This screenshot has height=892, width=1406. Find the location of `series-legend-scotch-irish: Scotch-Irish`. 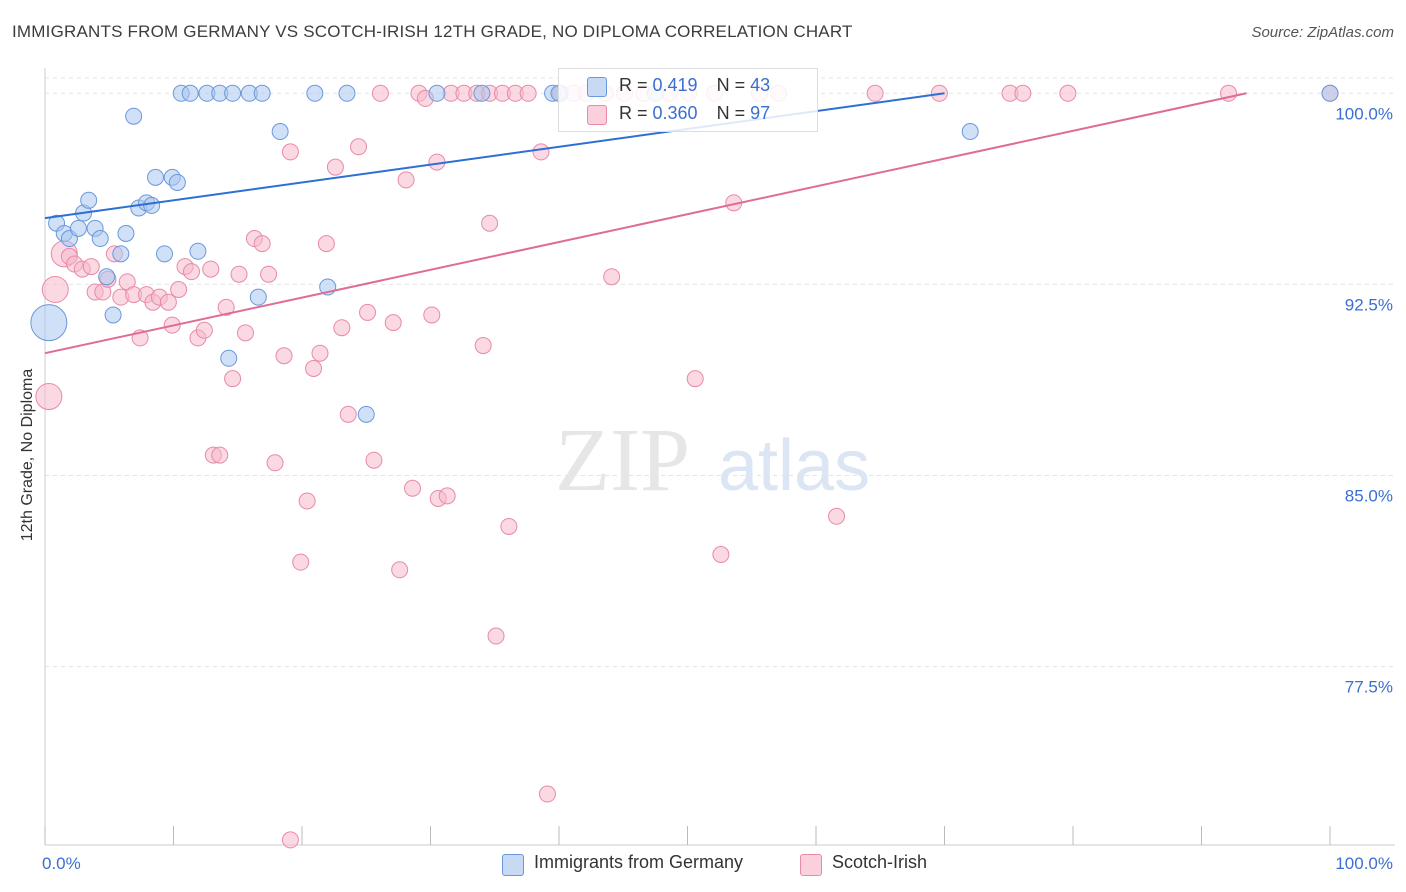

series-legend-scotch-irish: Scotch-Irish is located at coordinates (880, 862).